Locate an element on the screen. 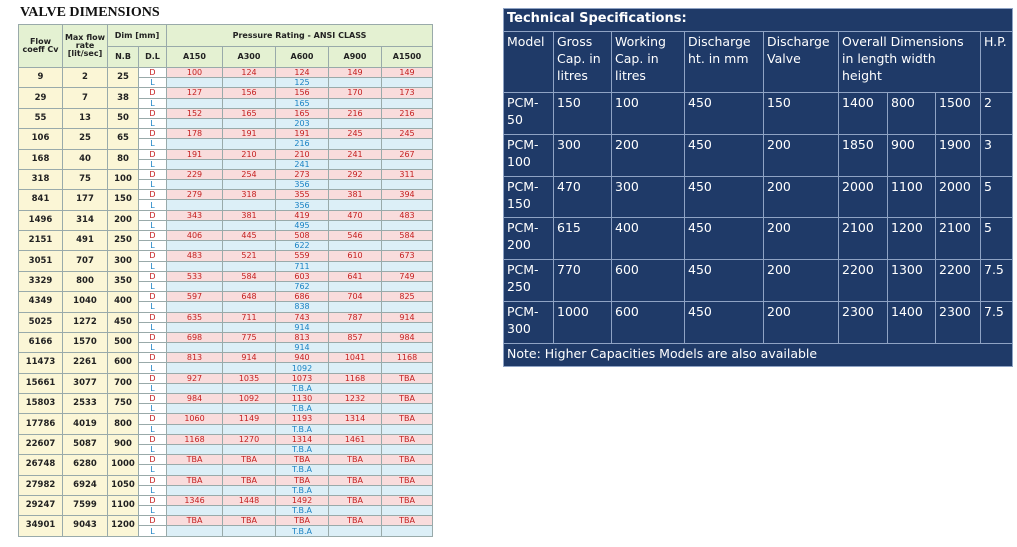 The image size is (1017, 547). cv-cell: 55 is located at coordinates (40, 118).